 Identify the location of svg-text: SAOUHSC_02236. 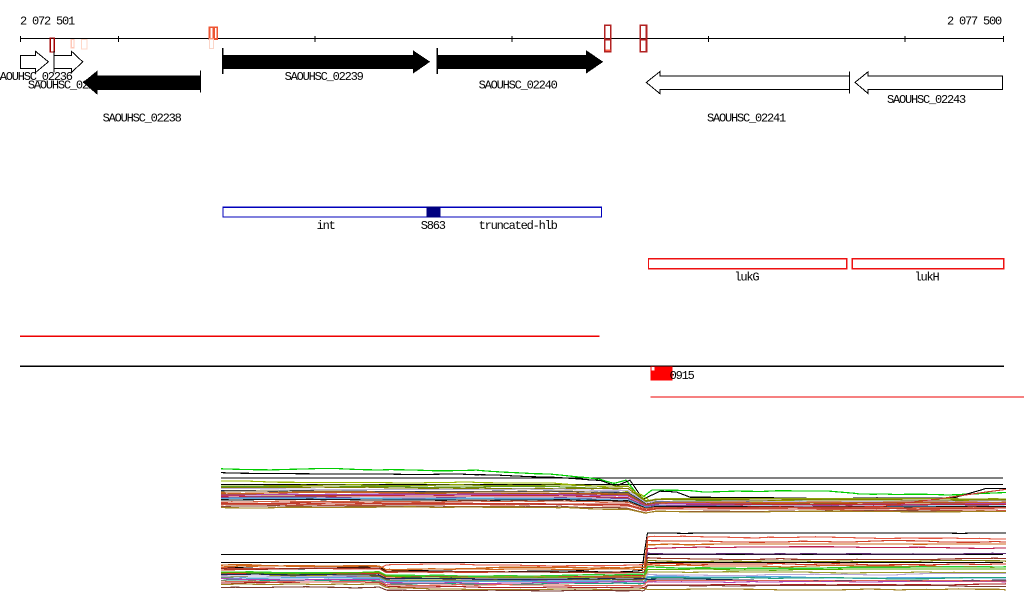
(36, 77).